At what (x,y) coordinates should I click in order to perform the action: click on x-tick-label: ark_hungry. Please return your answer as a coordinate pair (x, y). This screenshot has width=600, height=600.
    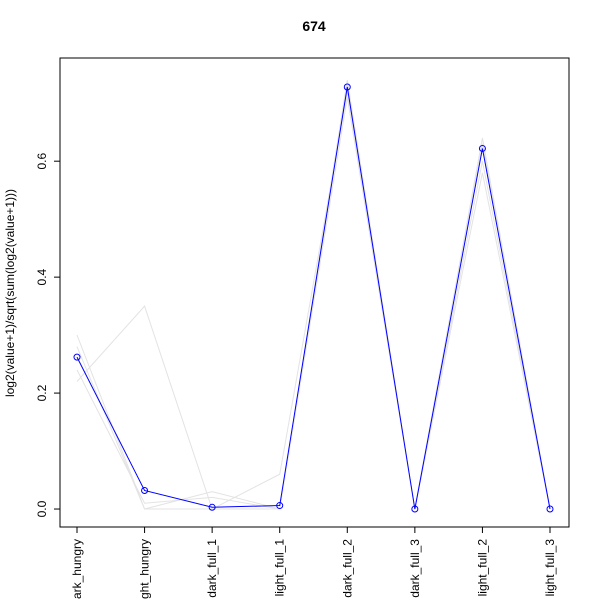
    Looking at the image, I should click on (77, 569).